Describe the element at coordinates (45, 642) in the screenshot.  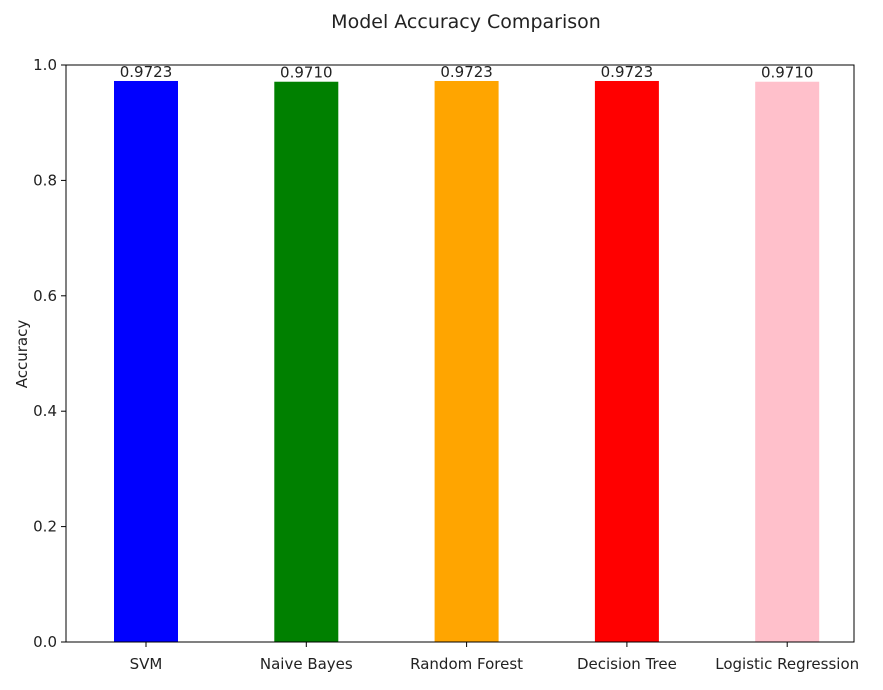
I see `y-tick-label: 0.0` at that location.